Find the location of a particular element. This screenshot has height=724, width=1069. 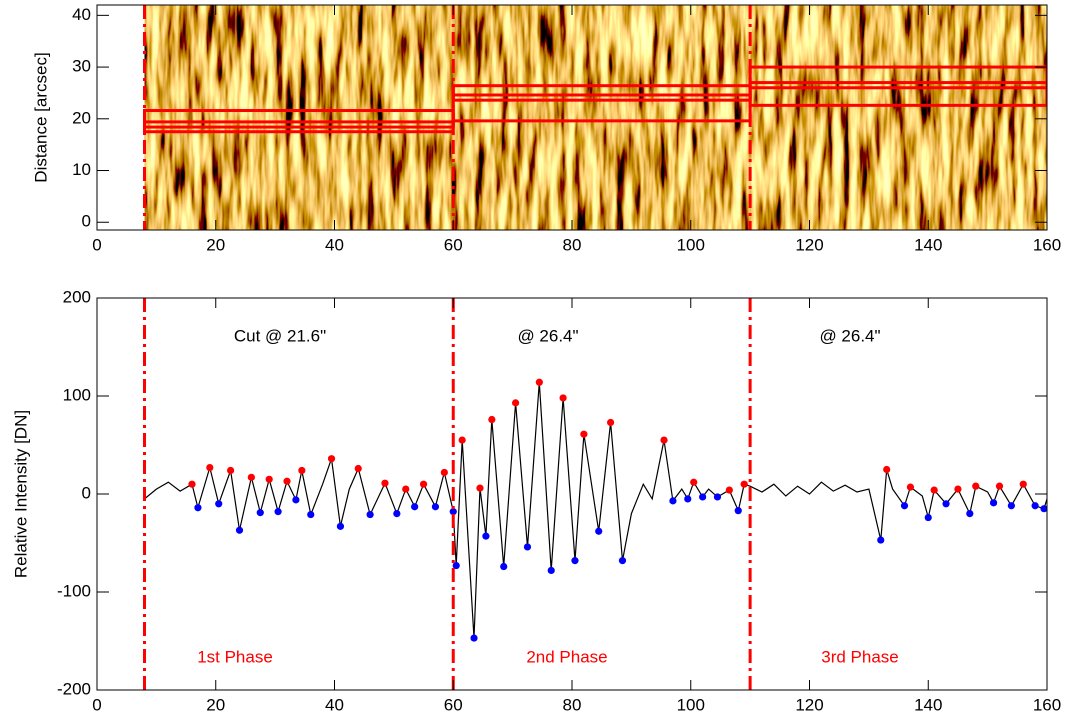

y-tick-label: 10 is located at coordinates (81, 169).